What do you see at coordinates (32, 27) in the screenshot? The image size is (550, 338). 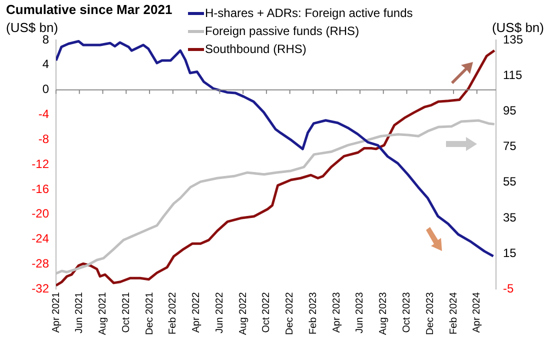 I see `y-axis-title: (US$ bn)` at bounding box center [32, 27].